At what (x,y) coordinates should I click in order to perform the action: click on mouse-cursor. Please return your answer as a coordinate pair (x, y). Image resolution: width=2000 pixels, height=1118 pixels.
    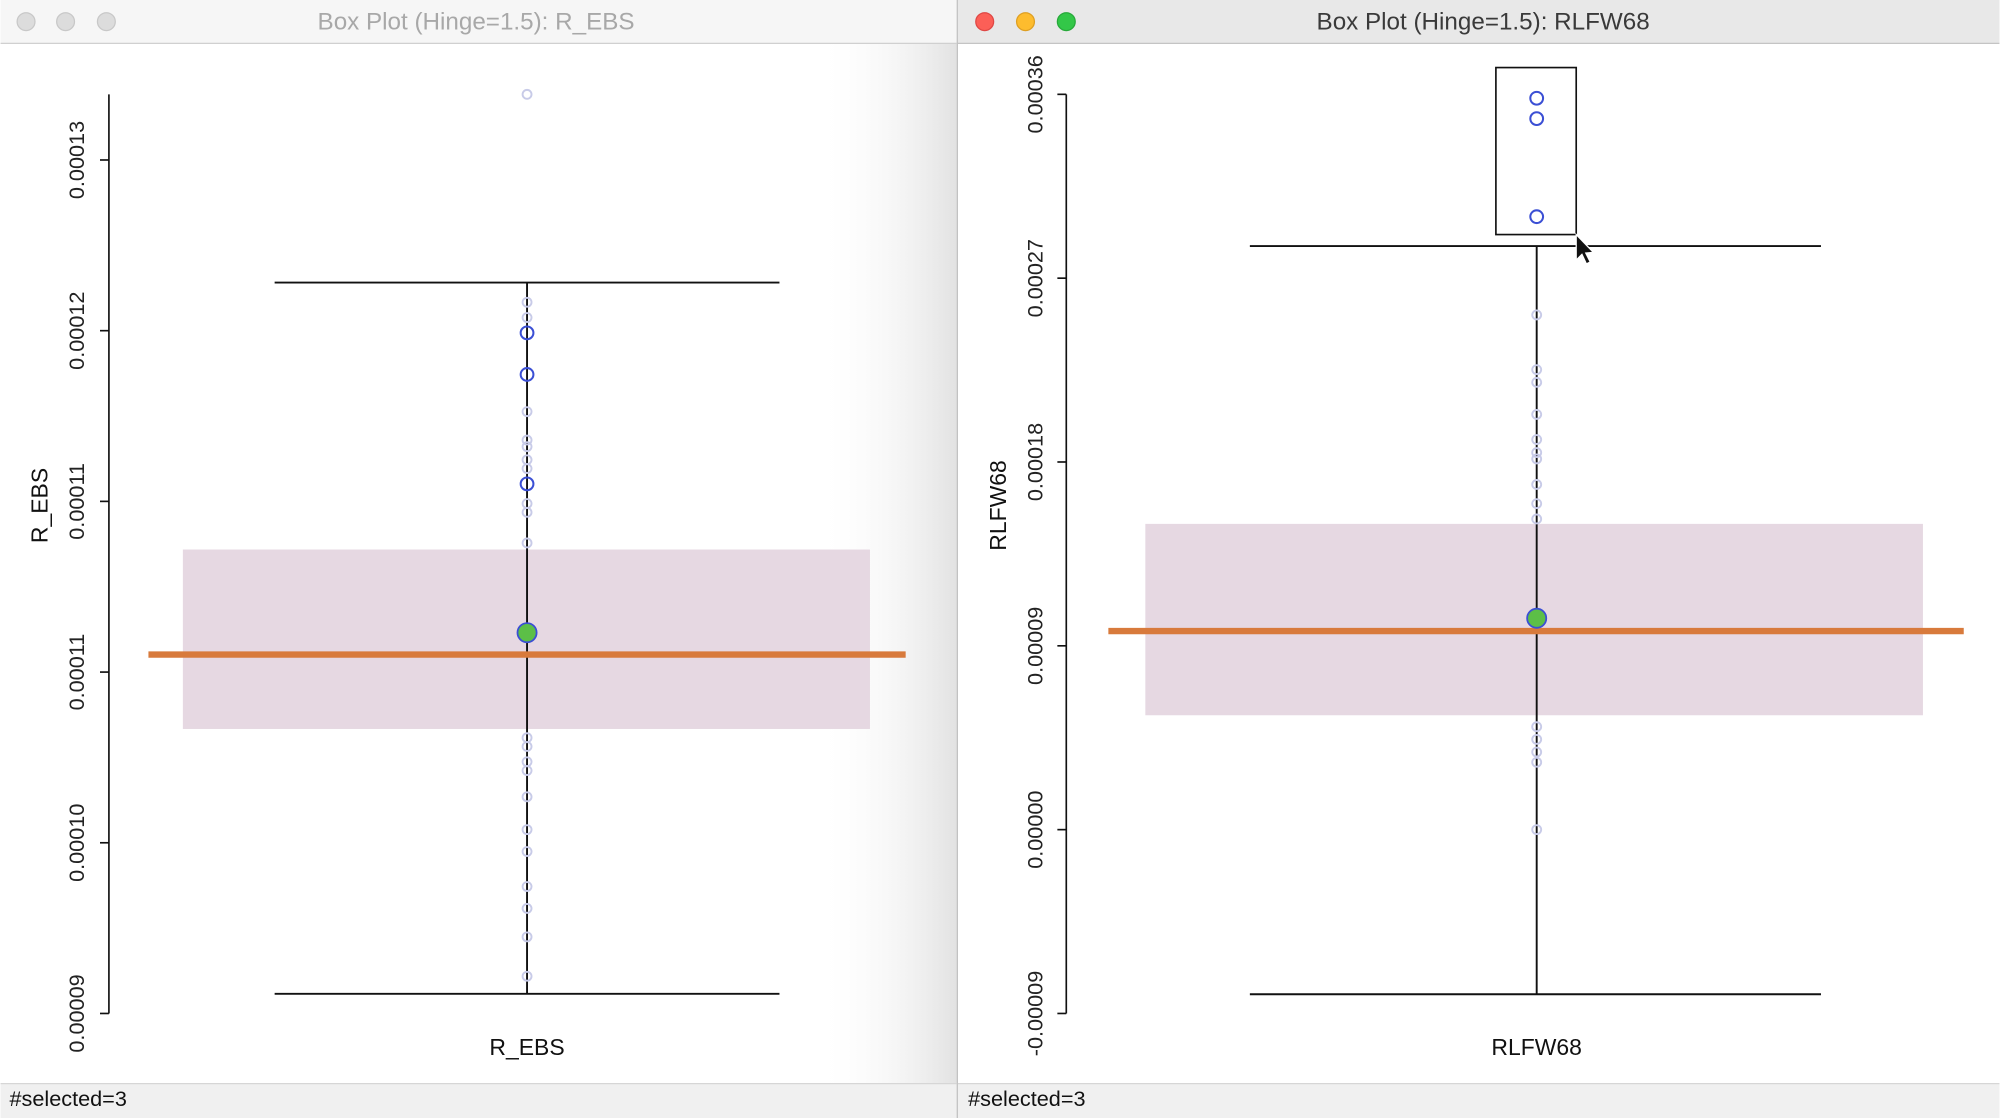
    Looking at the image, I should click on (1585, 248).